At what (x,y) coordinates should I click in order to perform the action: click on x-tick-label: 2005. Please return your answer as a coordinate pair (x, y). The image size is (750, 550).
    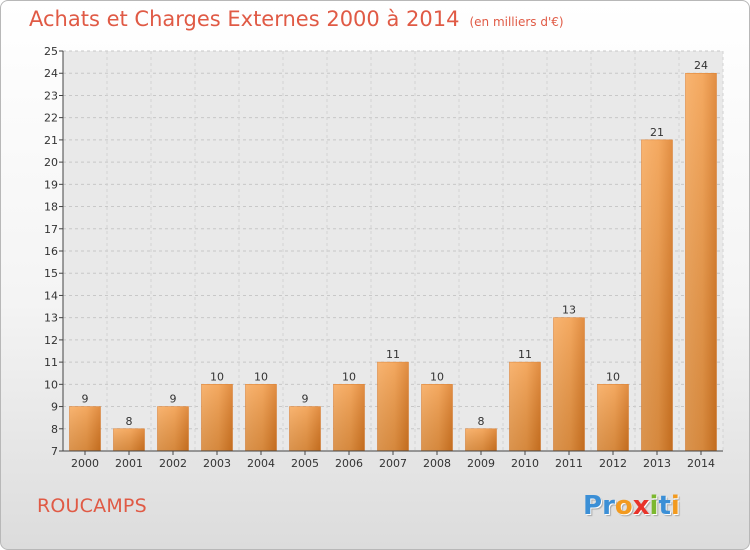
    Looking at the image, I should click on (305, 463).